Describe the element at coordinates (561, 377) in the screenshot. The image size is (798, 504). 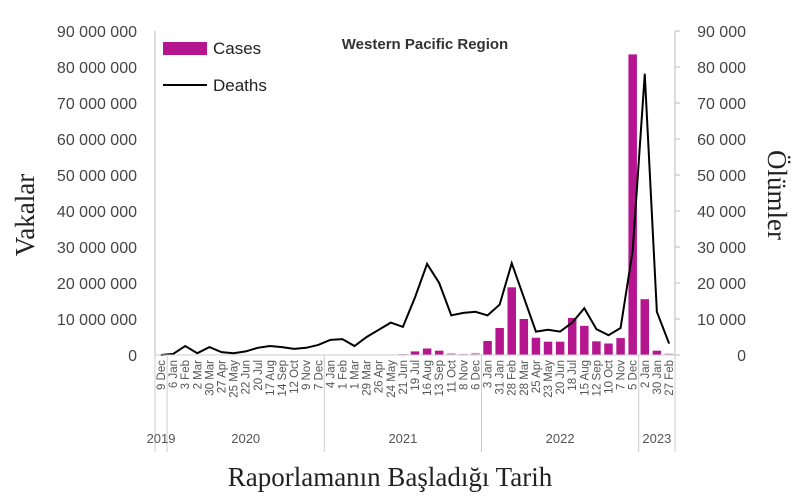
I see `x-tick-label: 20 Jun` at that location.